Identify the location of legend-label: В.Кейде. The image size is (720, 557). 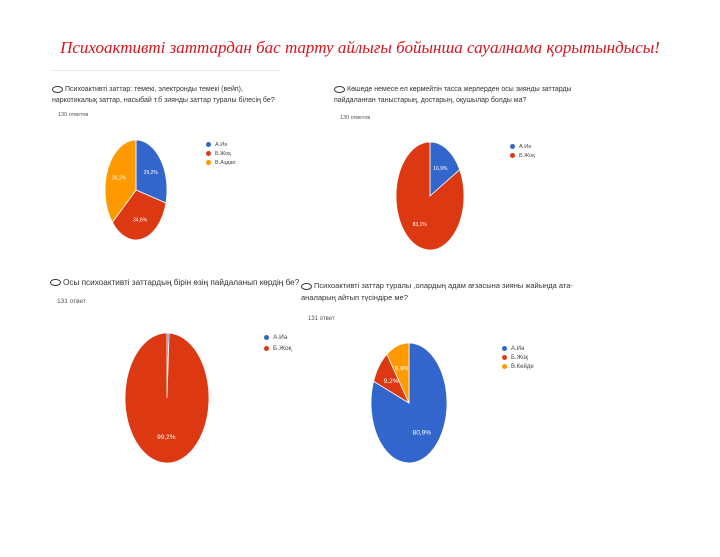
(522, 366).